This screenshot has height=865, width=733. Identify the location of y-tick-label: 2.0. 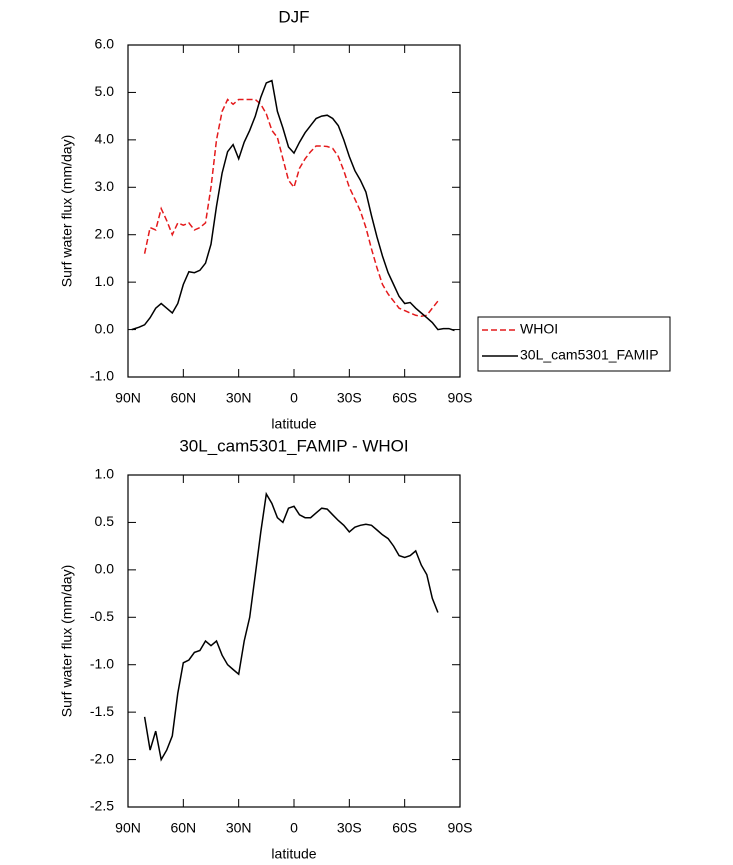
(105, 233).